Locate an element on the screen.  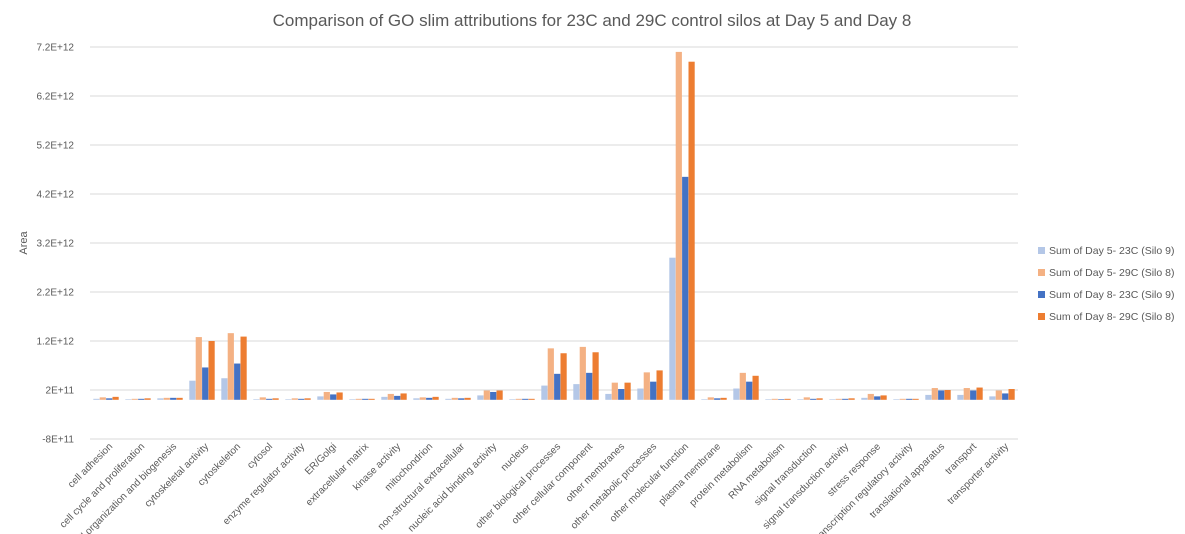
y-tick-label: 7.2E+12 is located at coordinates (55, 48).